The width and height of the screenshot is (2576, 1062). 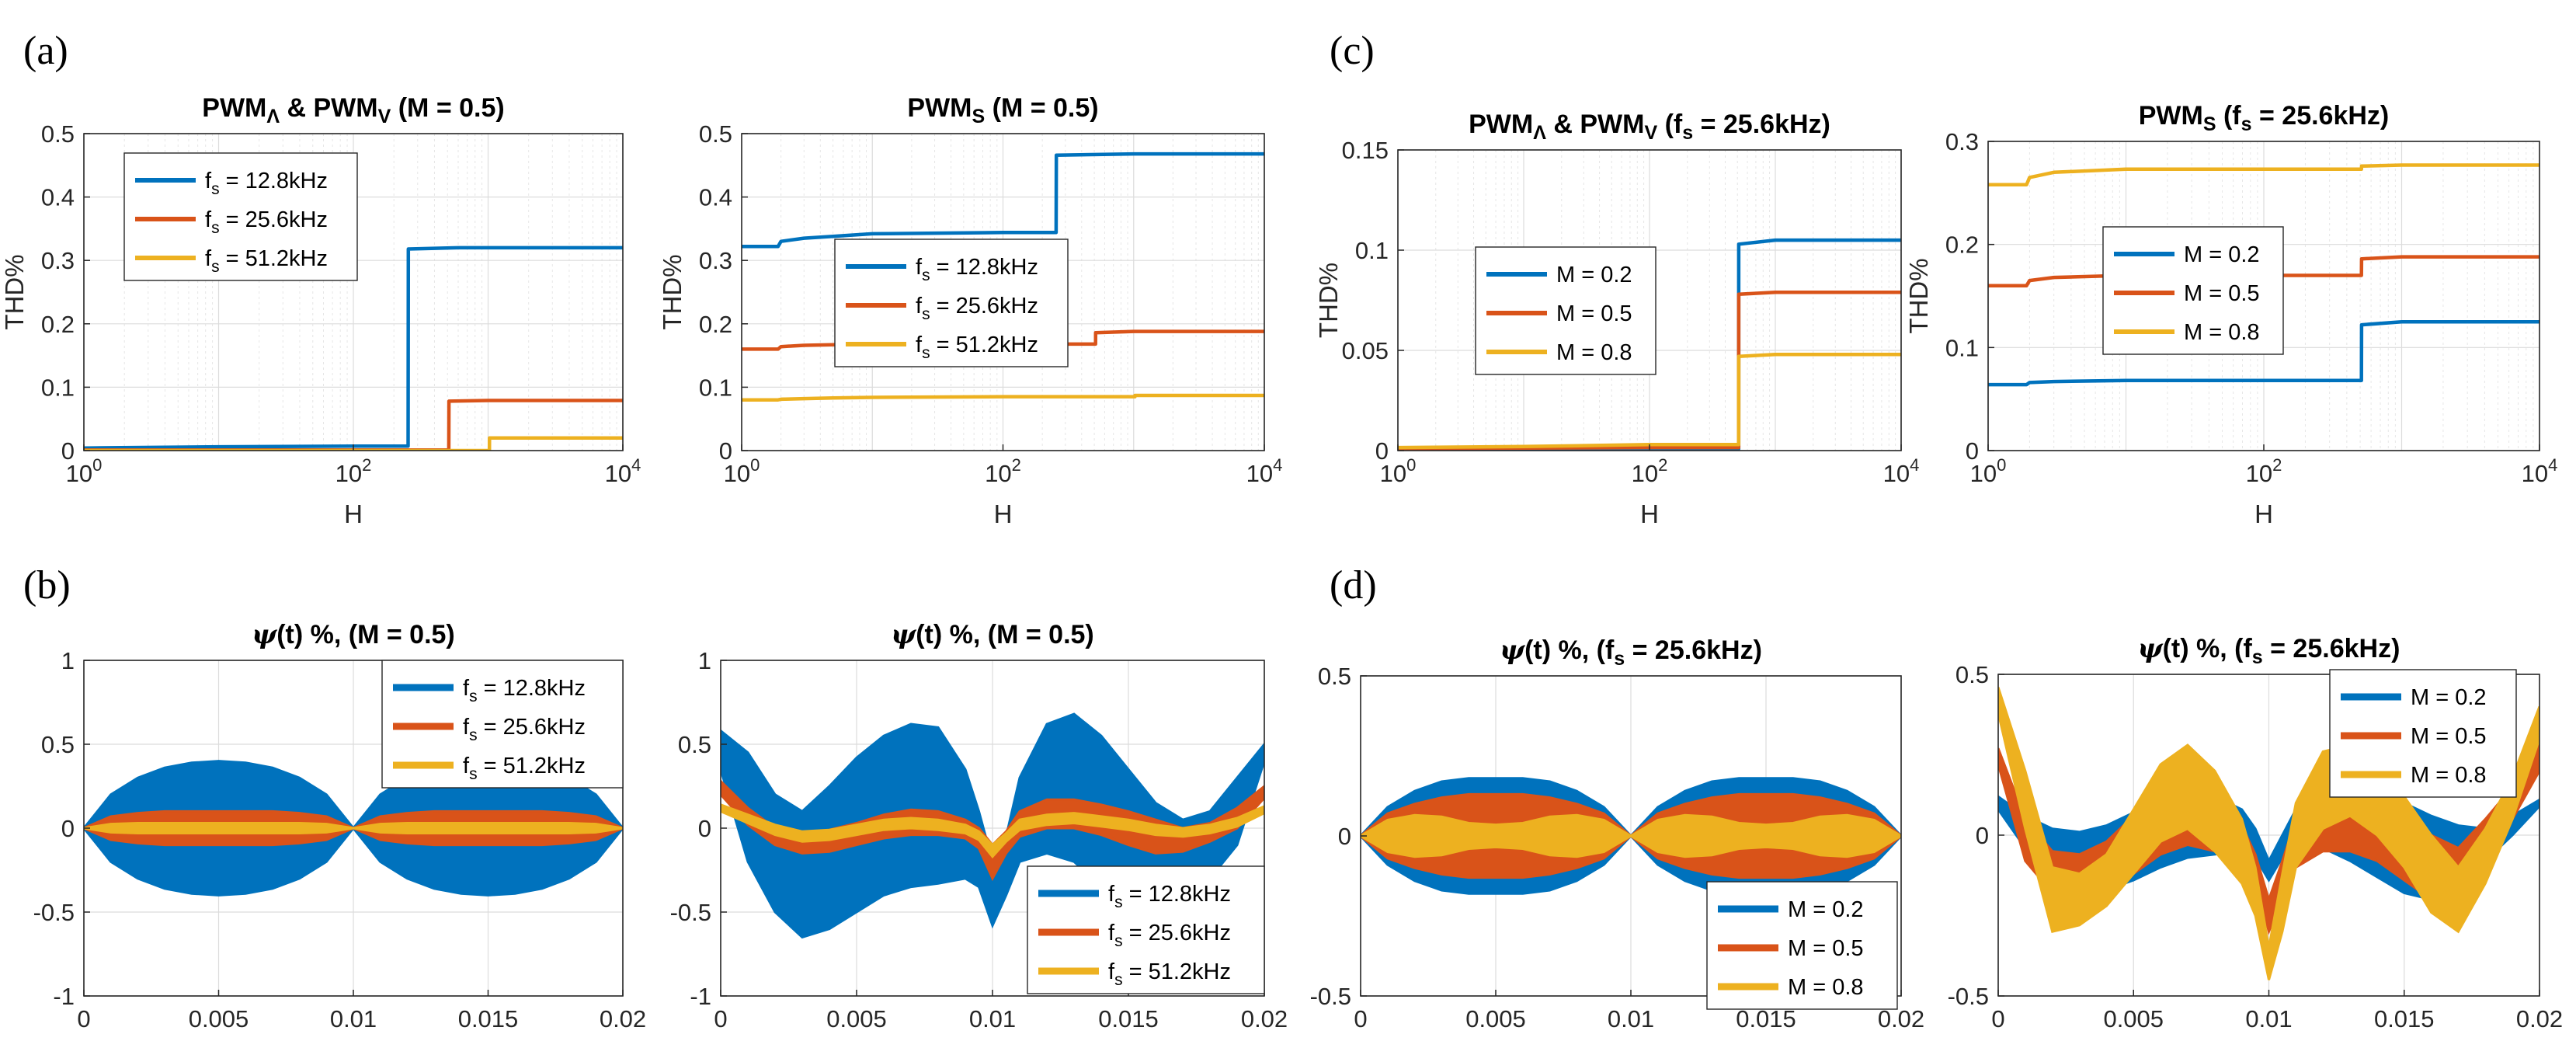 What do you see at coordinates (45, 51) in the screenshot?
I see `panel-label-a: (a)` at bounding box center [45, 51].